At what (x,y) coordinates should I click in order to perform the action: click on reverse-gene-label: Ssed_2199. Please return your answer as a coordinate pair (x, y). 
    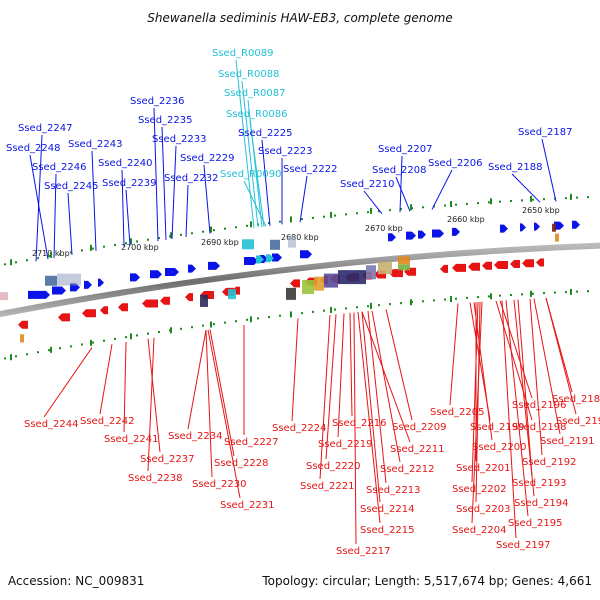
    Looking at the image, I should click on (497, 427).